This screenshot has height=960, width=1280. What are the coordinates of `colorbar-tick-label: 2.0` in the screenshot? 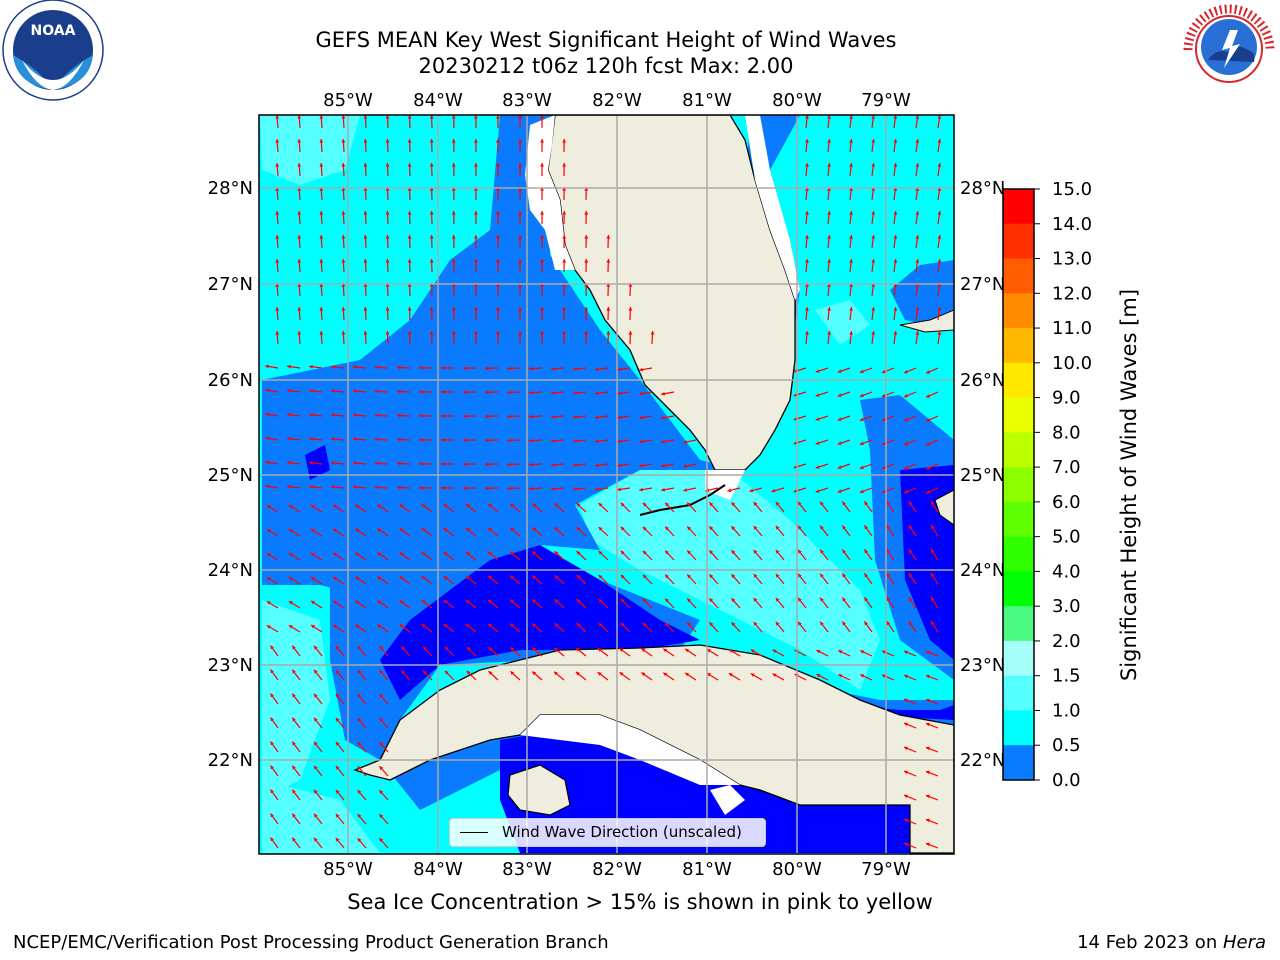 It's located at (1066, 641).